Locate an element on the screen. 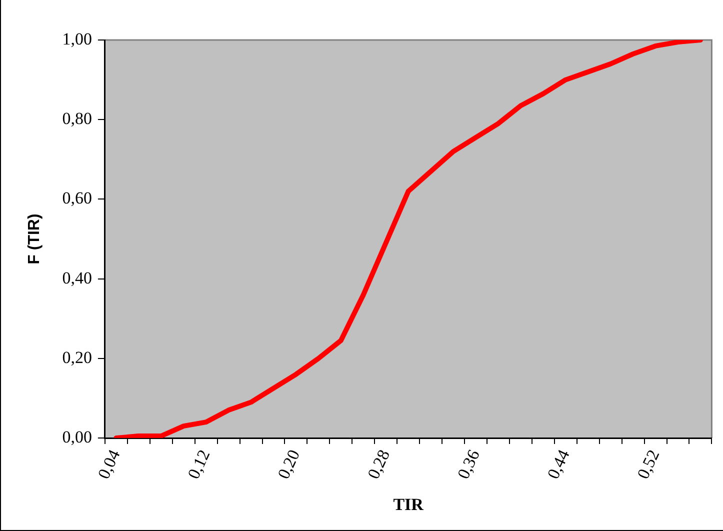 The image size is (723, 531). x-tick-label: 0,28 is located at coordinates (379, 464).